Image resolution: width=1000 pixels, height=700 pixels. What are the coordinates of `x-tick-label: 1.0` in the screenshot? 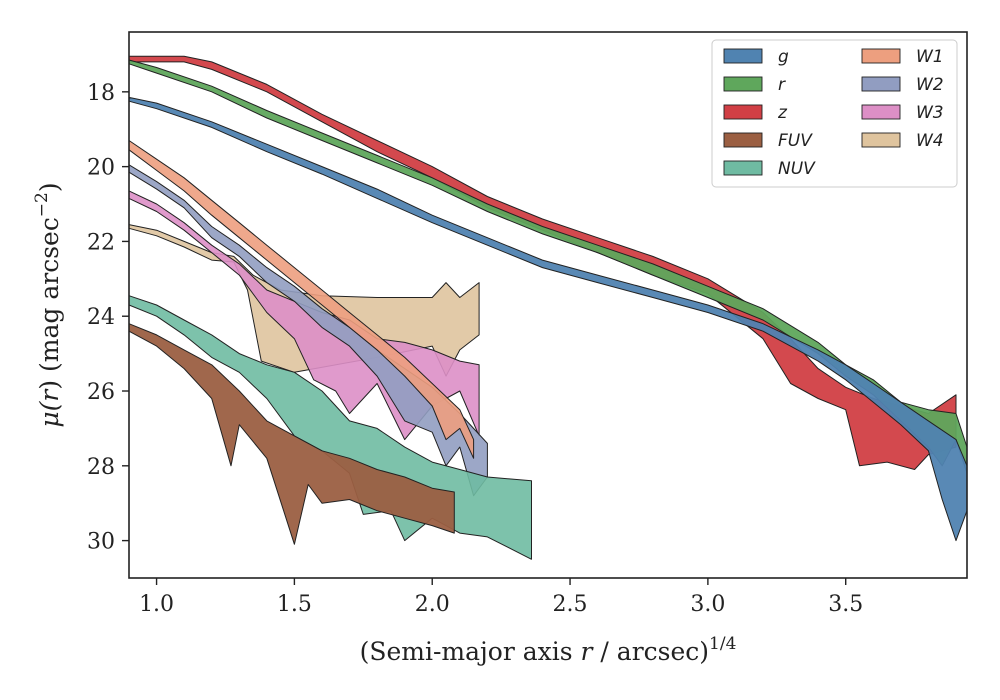 It's located at (156, 604).